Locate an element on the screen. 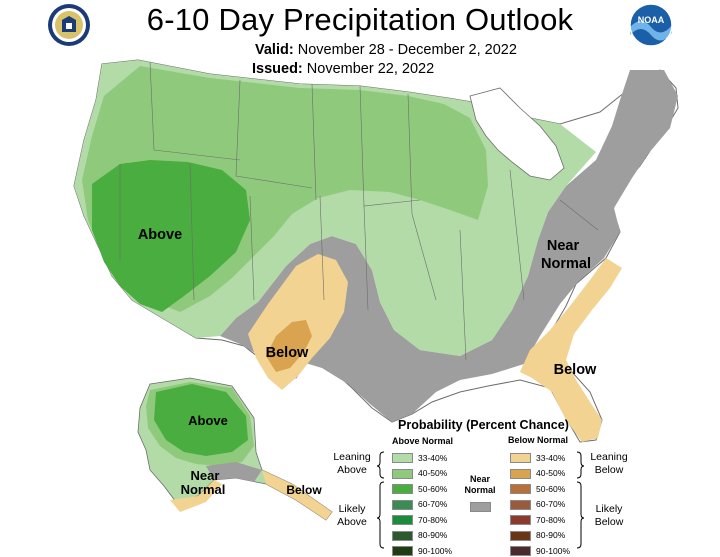  legend-above-label-7: 90-100% is located at coordinates (435, 550).